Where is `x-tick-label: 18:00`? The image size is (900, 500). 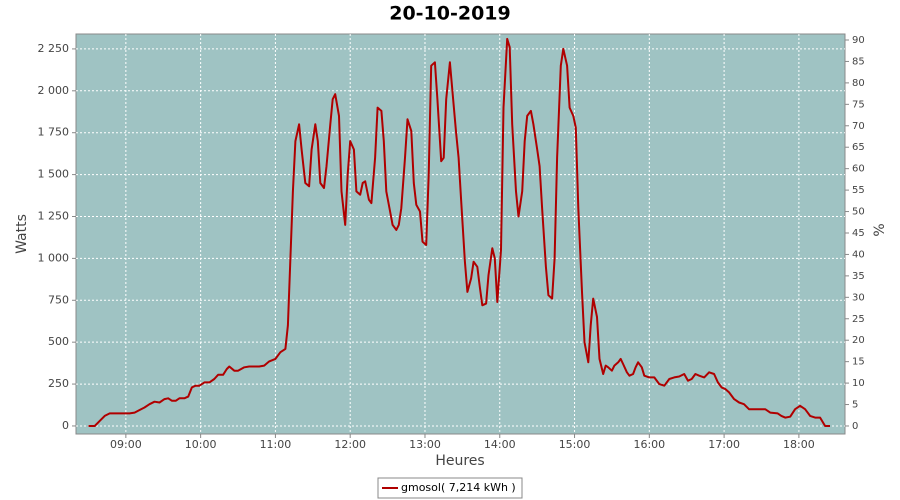 x-tick-label: 18:00 is located at coordinates (799, 444).